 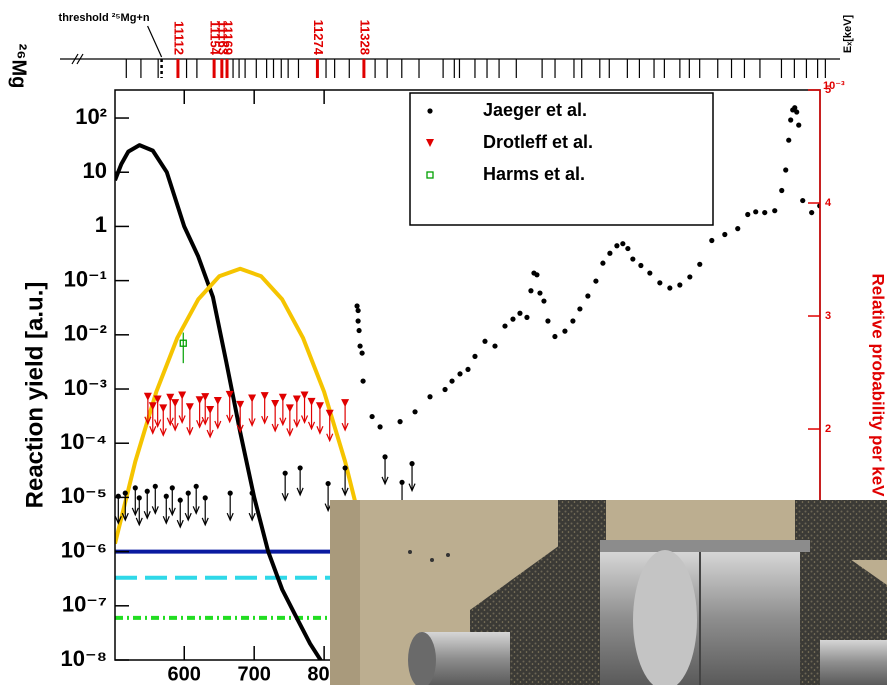 What do you see at coordinates (538, 142) in the screenshot?
I see `legend-label: Drotleff et al.` at bounding box center [538, 142].